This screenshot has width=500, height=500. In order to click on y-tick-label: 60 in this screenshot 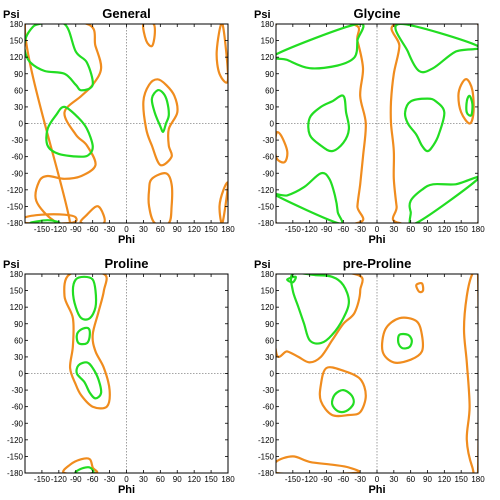, I will do `click(269, 90)`.